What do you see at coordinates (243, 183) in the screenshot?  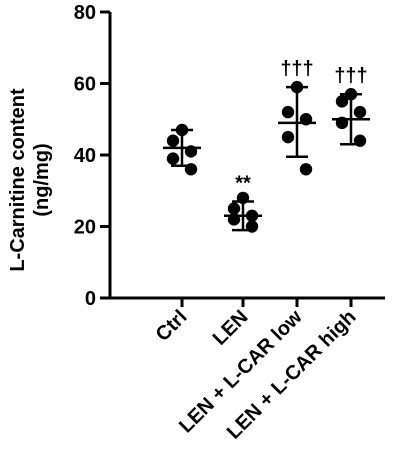 I see `significance-label: **` at bounding box center [243, 183].